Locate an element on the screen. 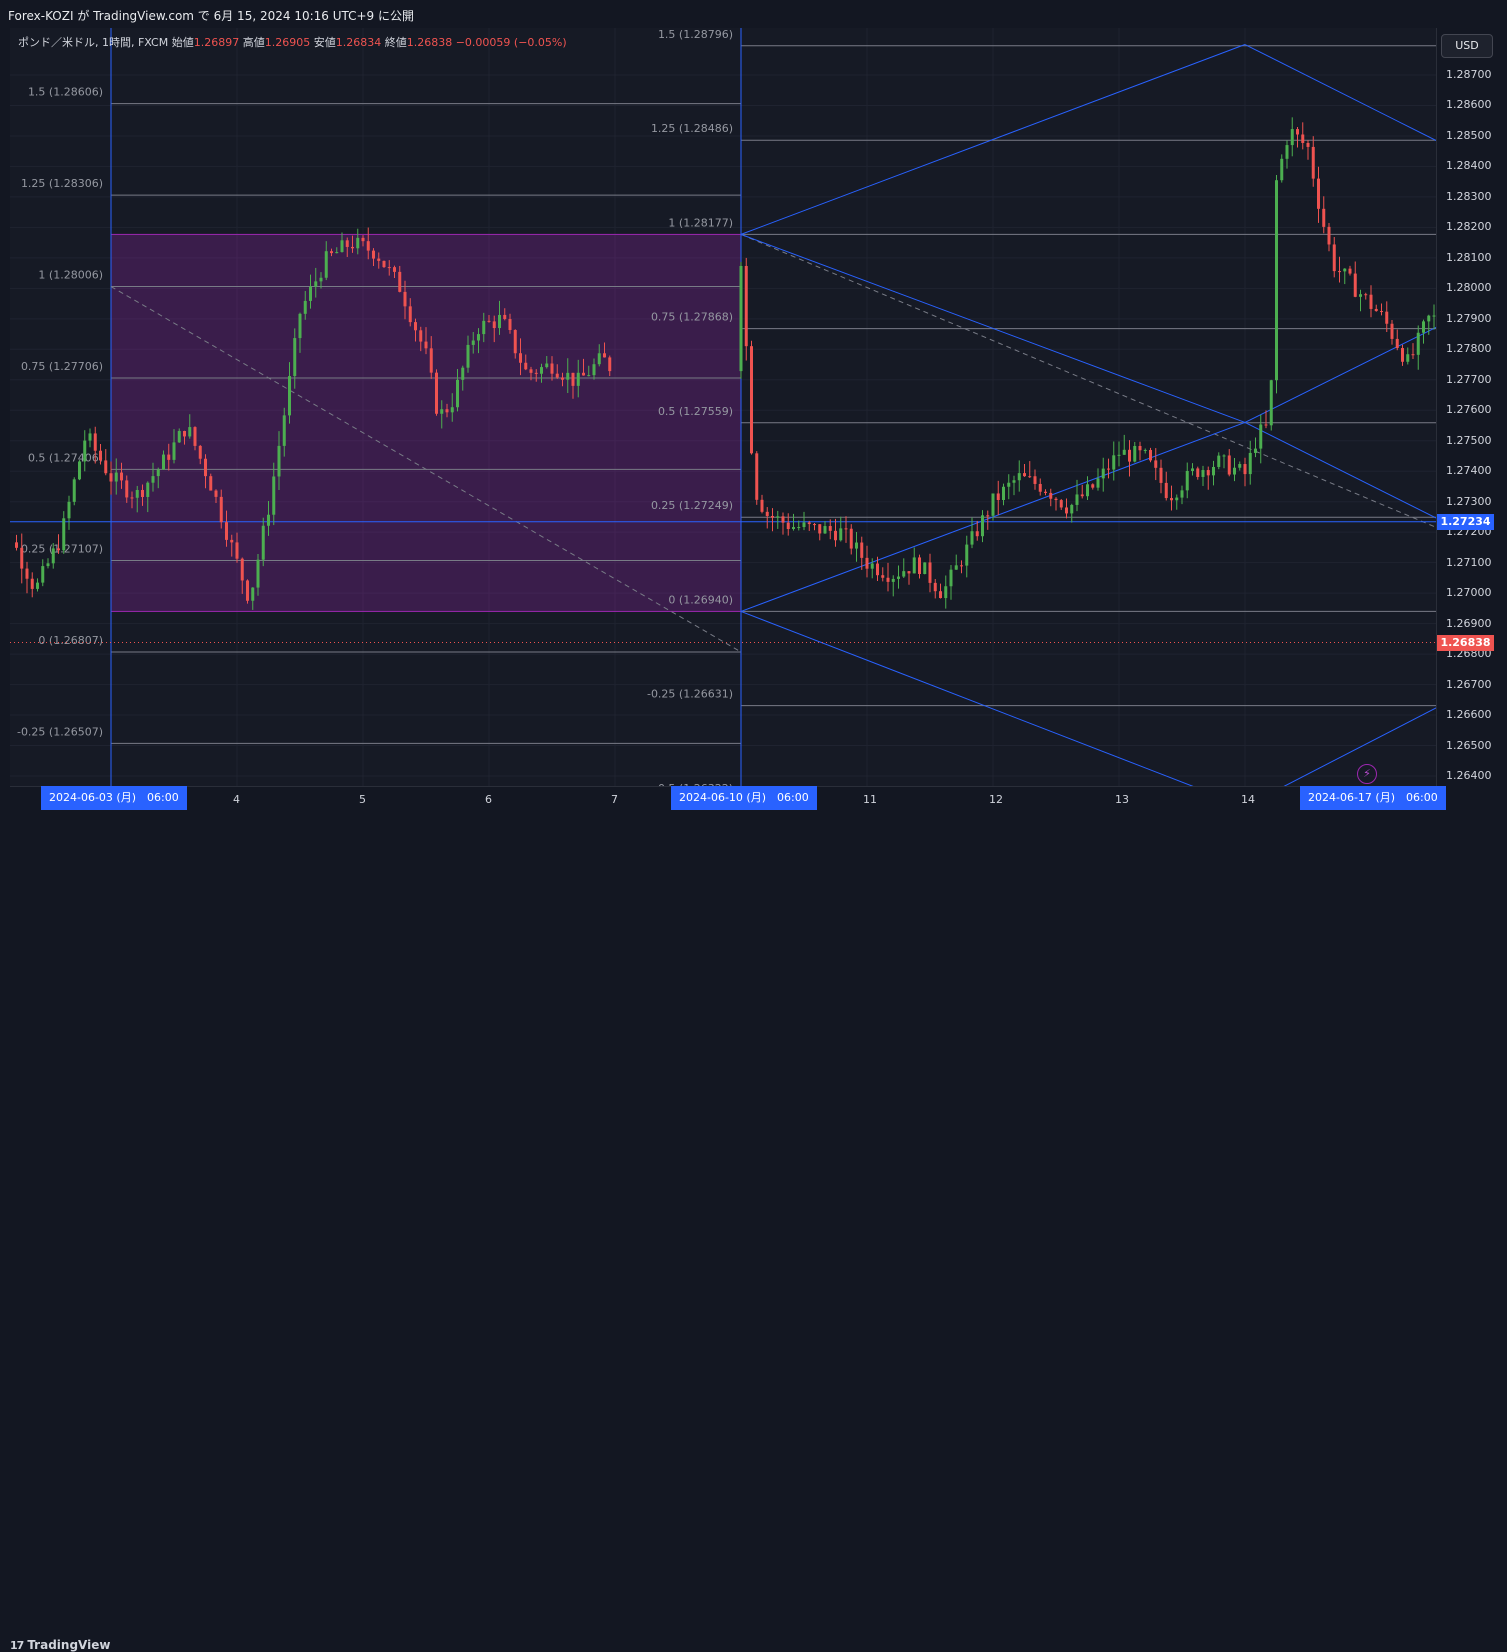 The width and height of the screenshot is (1507, 1652). legend-close-label: 終値 is located at coordinates (395, 42).